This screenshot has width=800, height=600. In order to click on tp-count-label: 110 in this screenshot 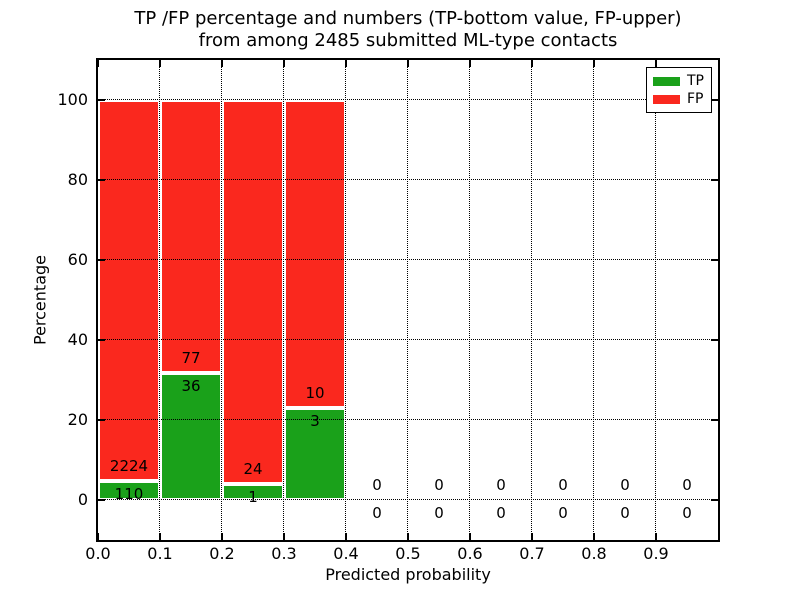, I will do `click(129, 494)`.